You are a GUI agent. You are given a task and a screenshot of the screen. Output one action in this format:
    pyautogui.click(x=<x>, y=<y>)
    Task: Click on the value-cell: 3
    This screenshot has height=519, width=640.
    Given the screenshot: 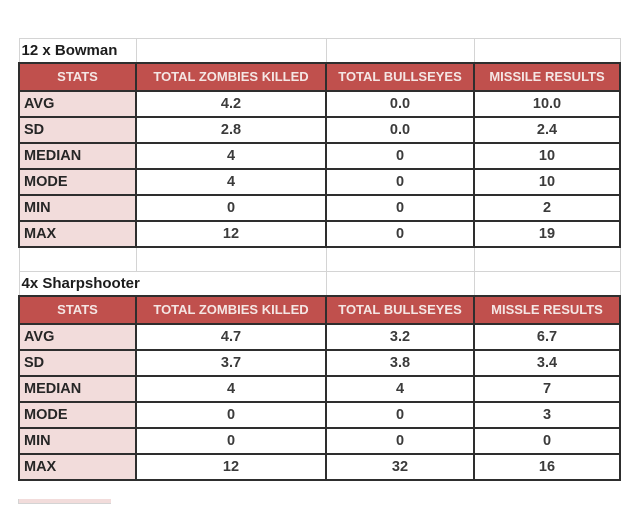 What is the action you would take?
    pyautogui.click(x=547, y=414)
    